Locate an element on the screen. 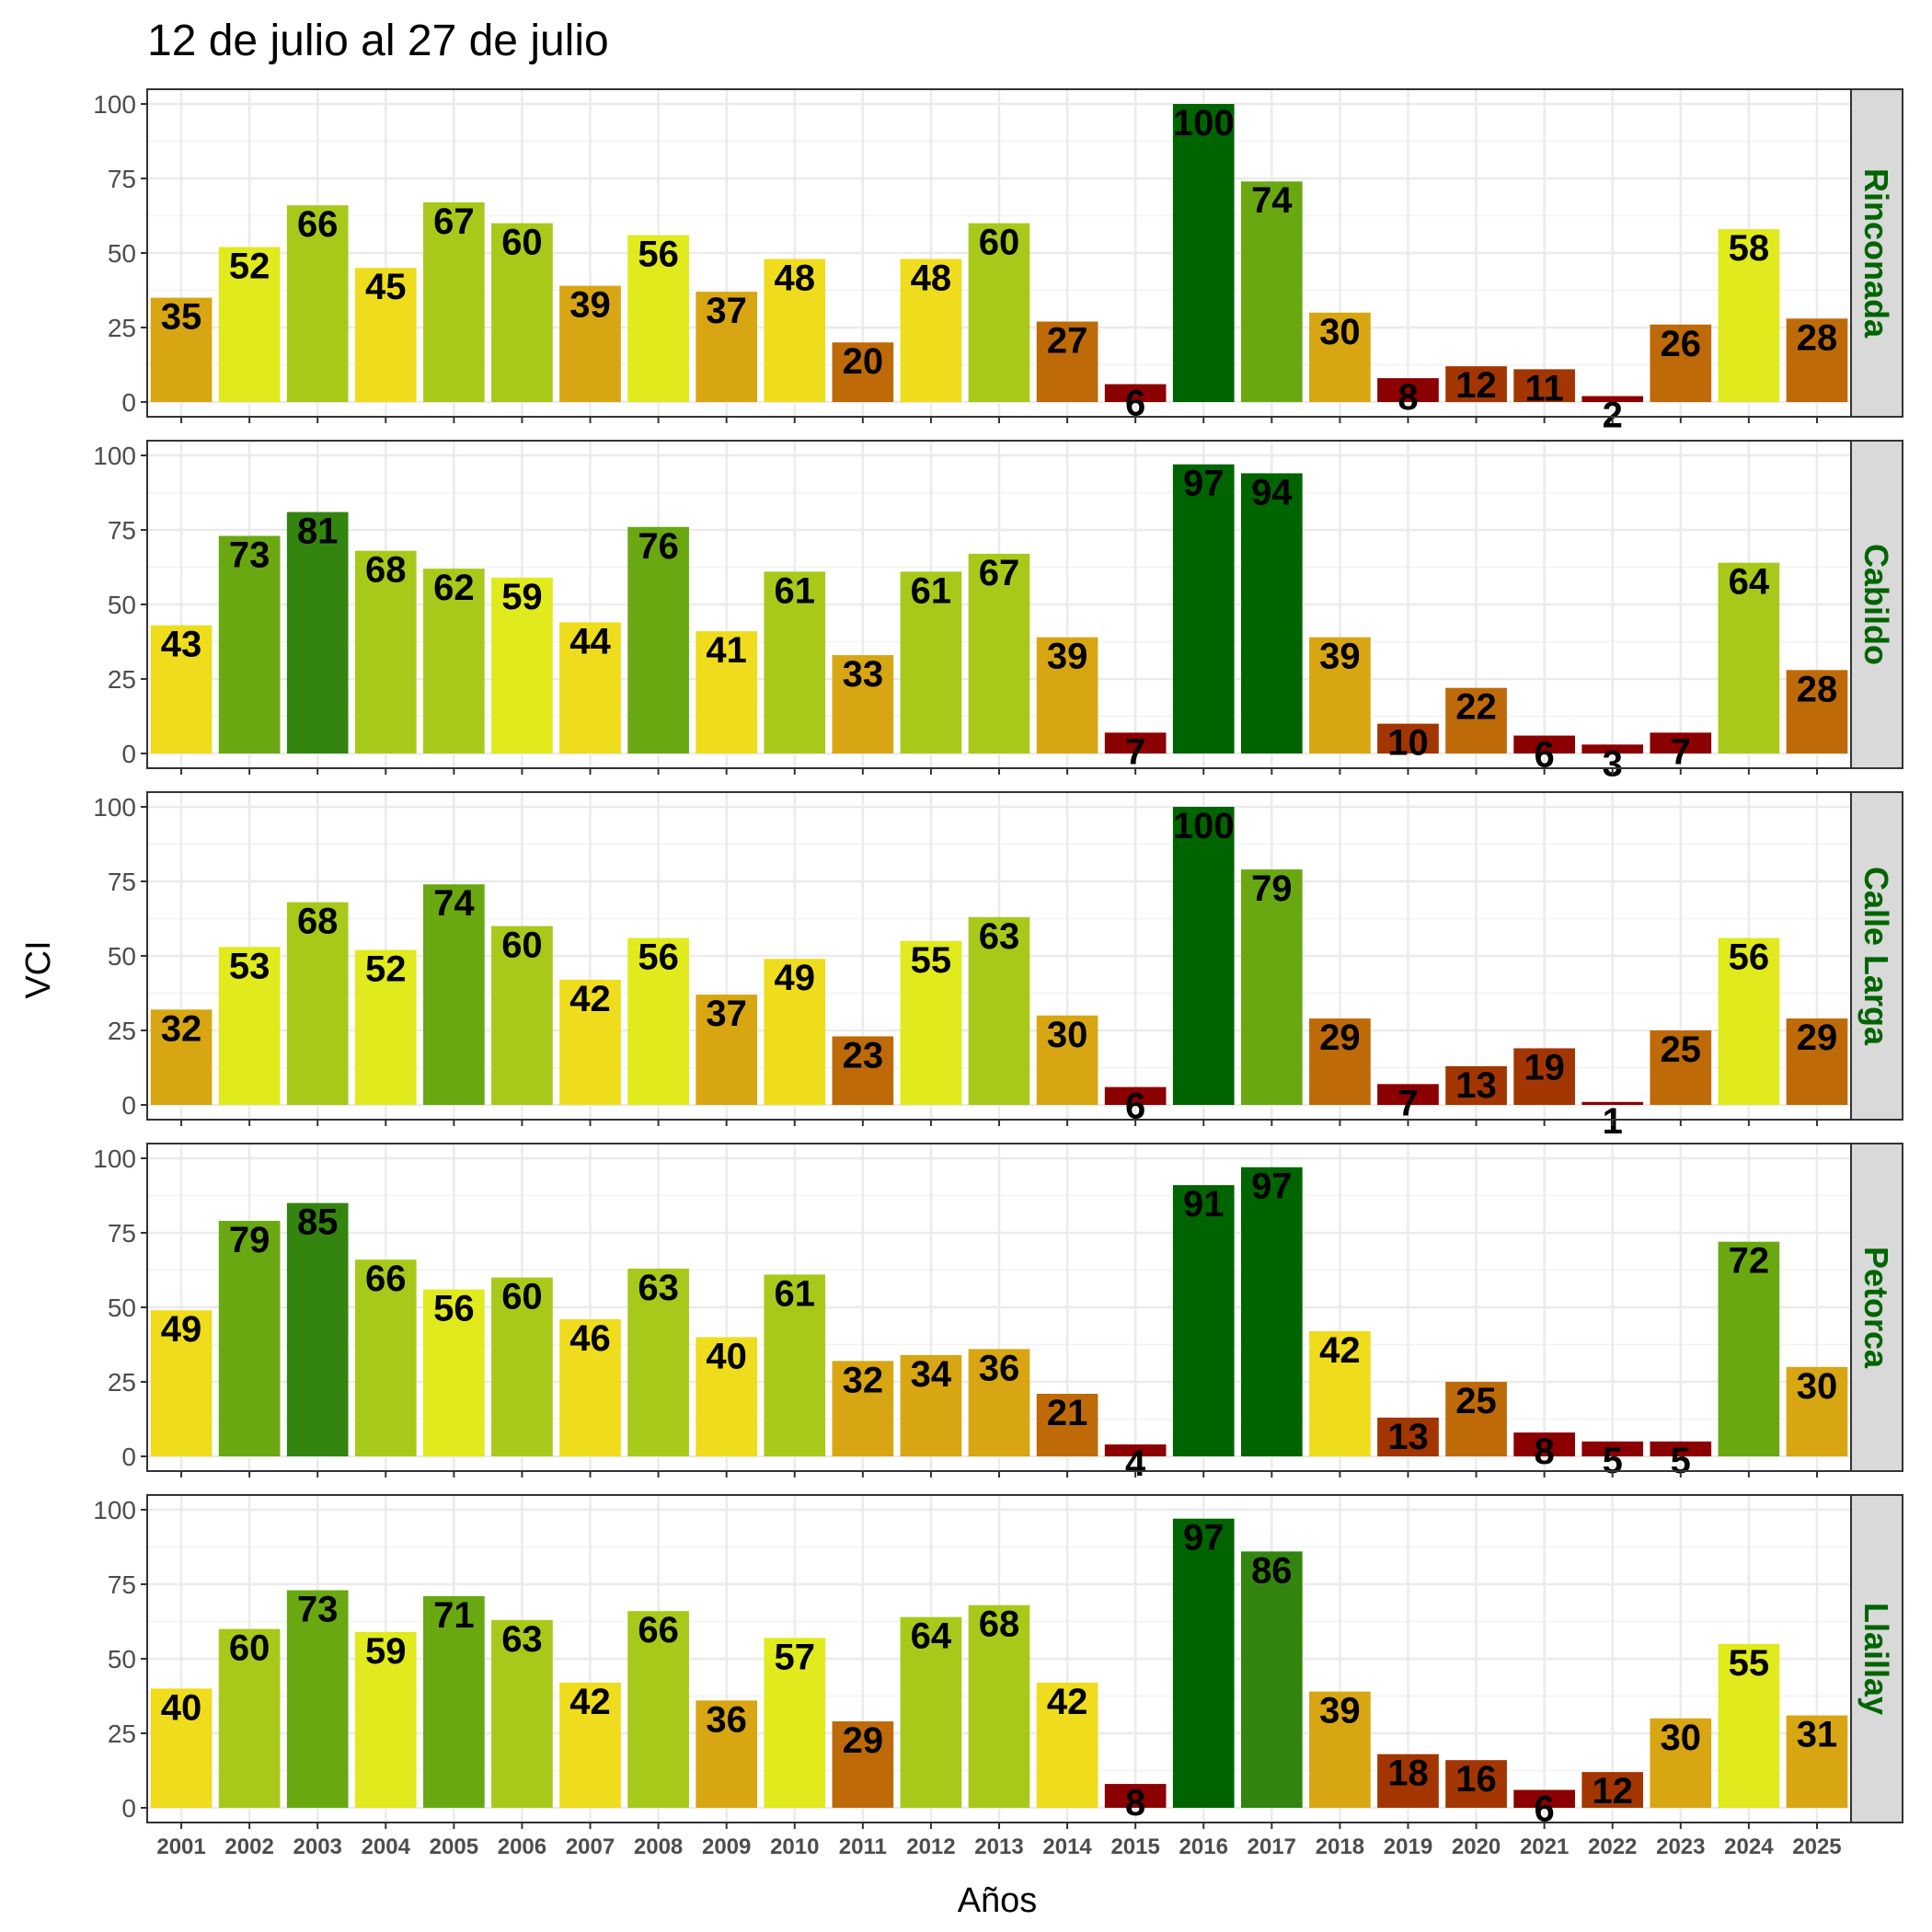 The height and width of the screenshot is (1932, 1932). bar-label-2022: 3 is located at coordinates (1613, 763).